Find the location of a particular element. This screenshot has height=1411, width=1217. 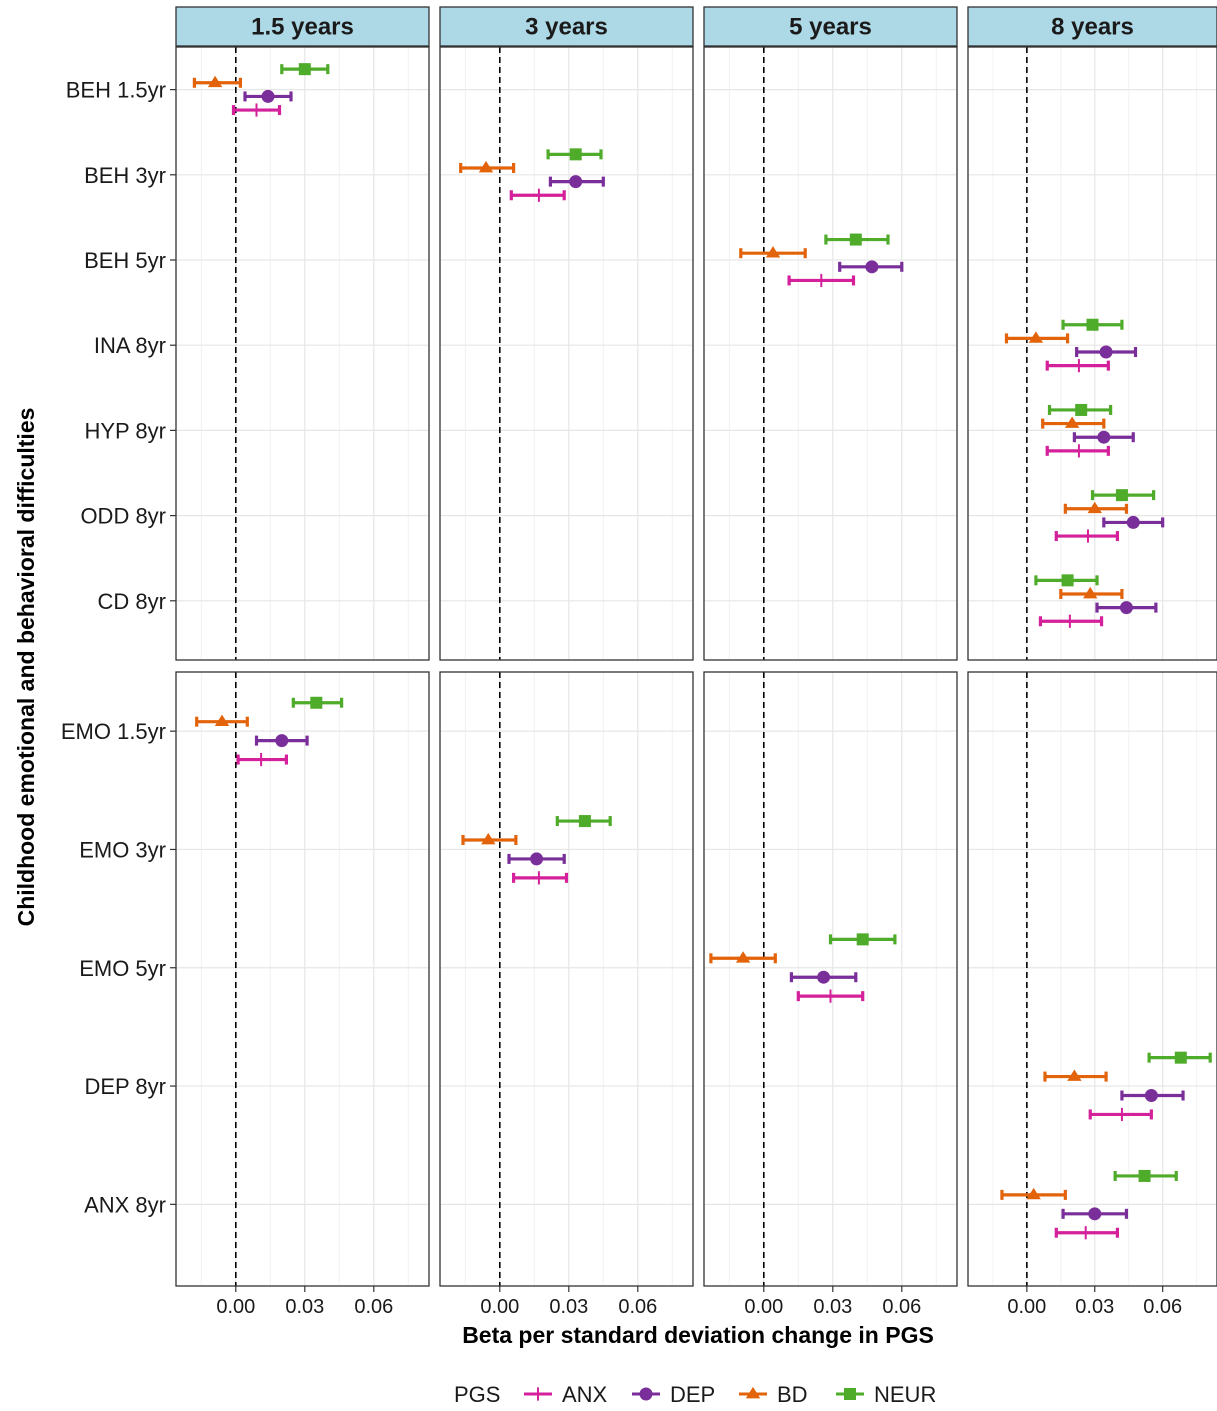

estimate-hyp-8yr-dep is located at coordinates (1103, 437).